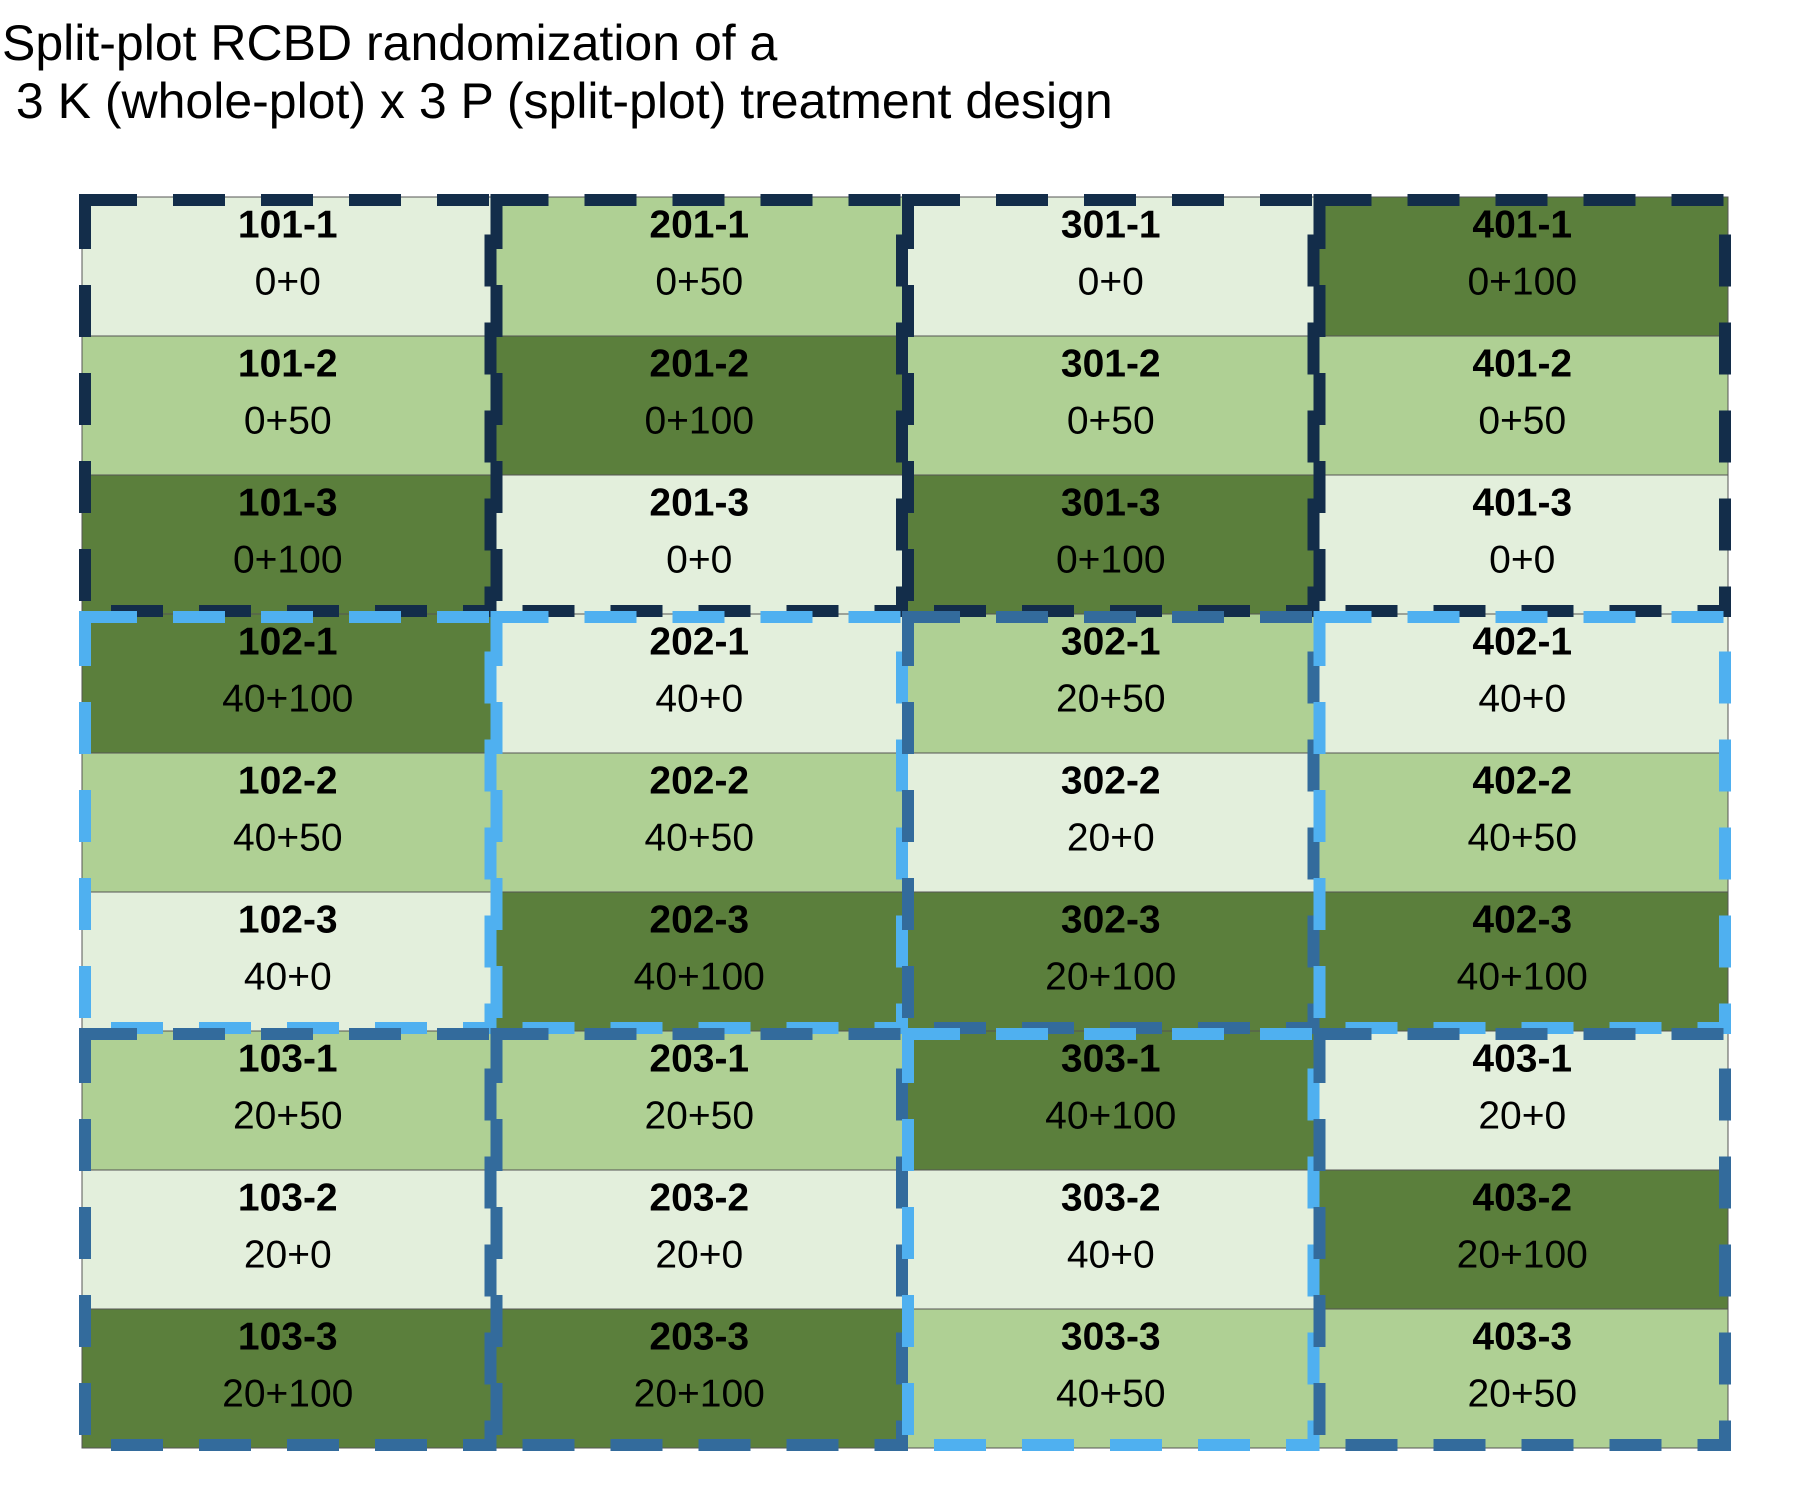  Describe the element at coordinates (699, 1336) in the screenshot. I see `plot-id: 203-3` at that location.